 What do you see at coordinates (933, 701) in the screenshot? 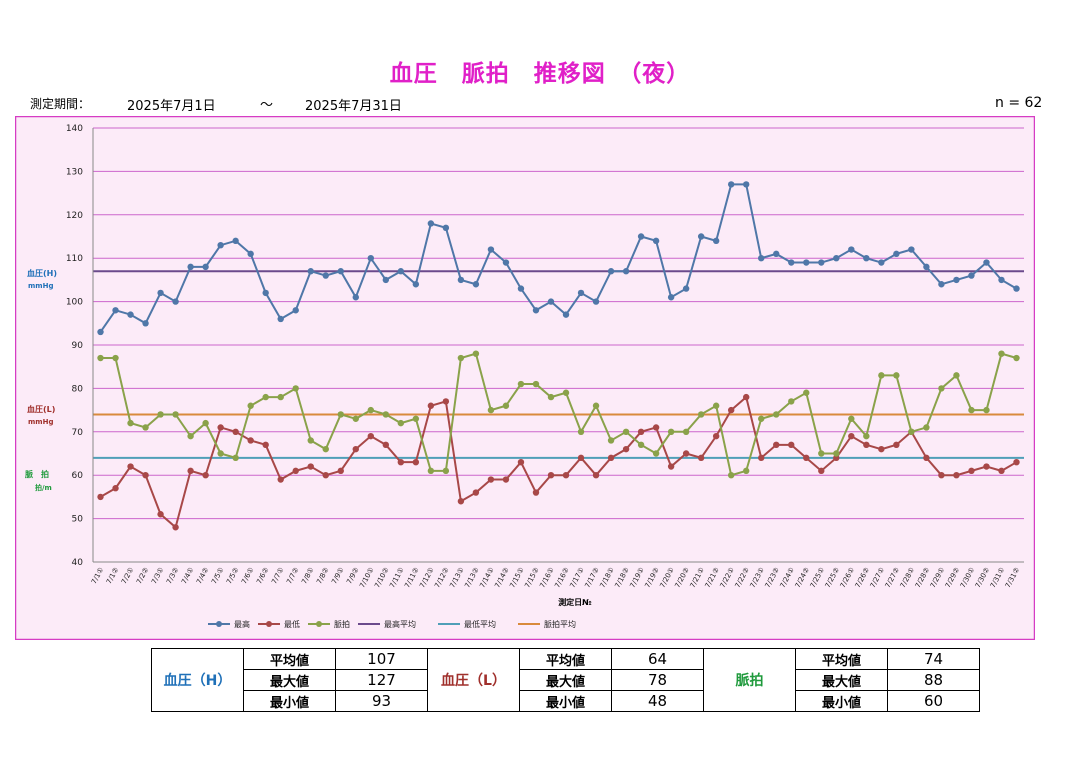
I see `stats-value-pulse-min: 60` at bounding box center [933, 701].